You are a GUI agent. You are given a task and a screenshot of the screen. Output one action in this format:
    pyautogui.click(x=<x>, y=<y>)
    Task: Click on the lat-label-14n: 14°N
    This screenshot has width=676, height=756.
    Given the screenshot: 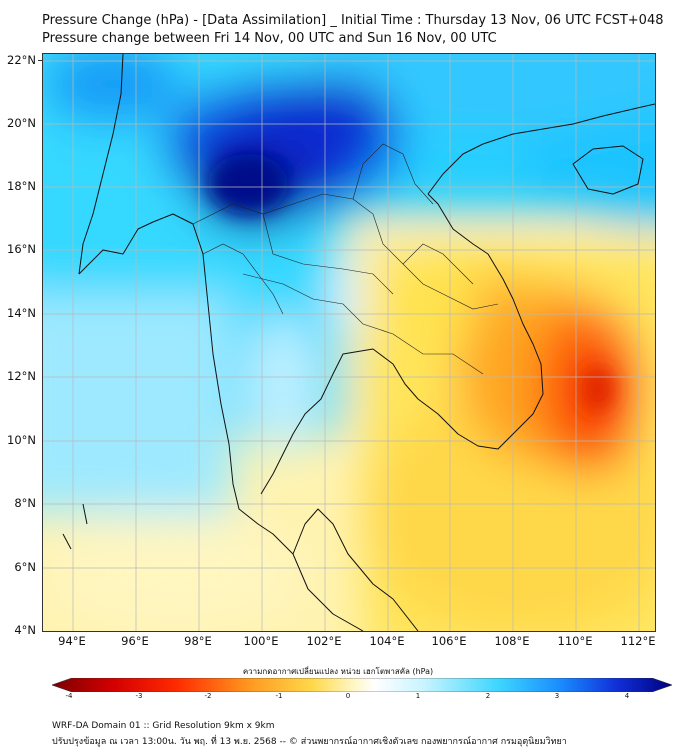 What is the action you would take?
    pyautogui.click(x=21, y=313)
    